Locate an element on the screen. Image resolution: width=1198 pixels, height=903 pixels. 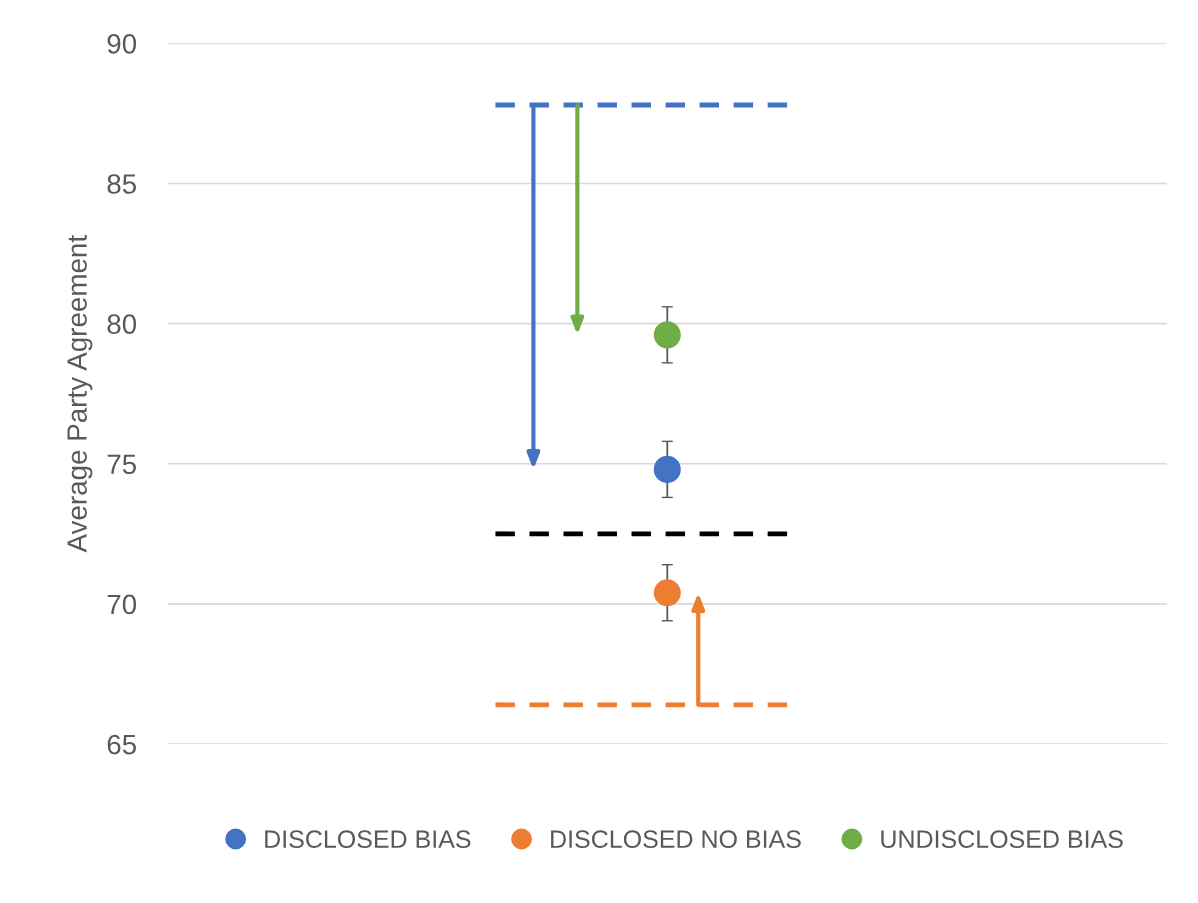
legend-label: DISCLOSED NO BIAS is located at coordinates (676, 839).